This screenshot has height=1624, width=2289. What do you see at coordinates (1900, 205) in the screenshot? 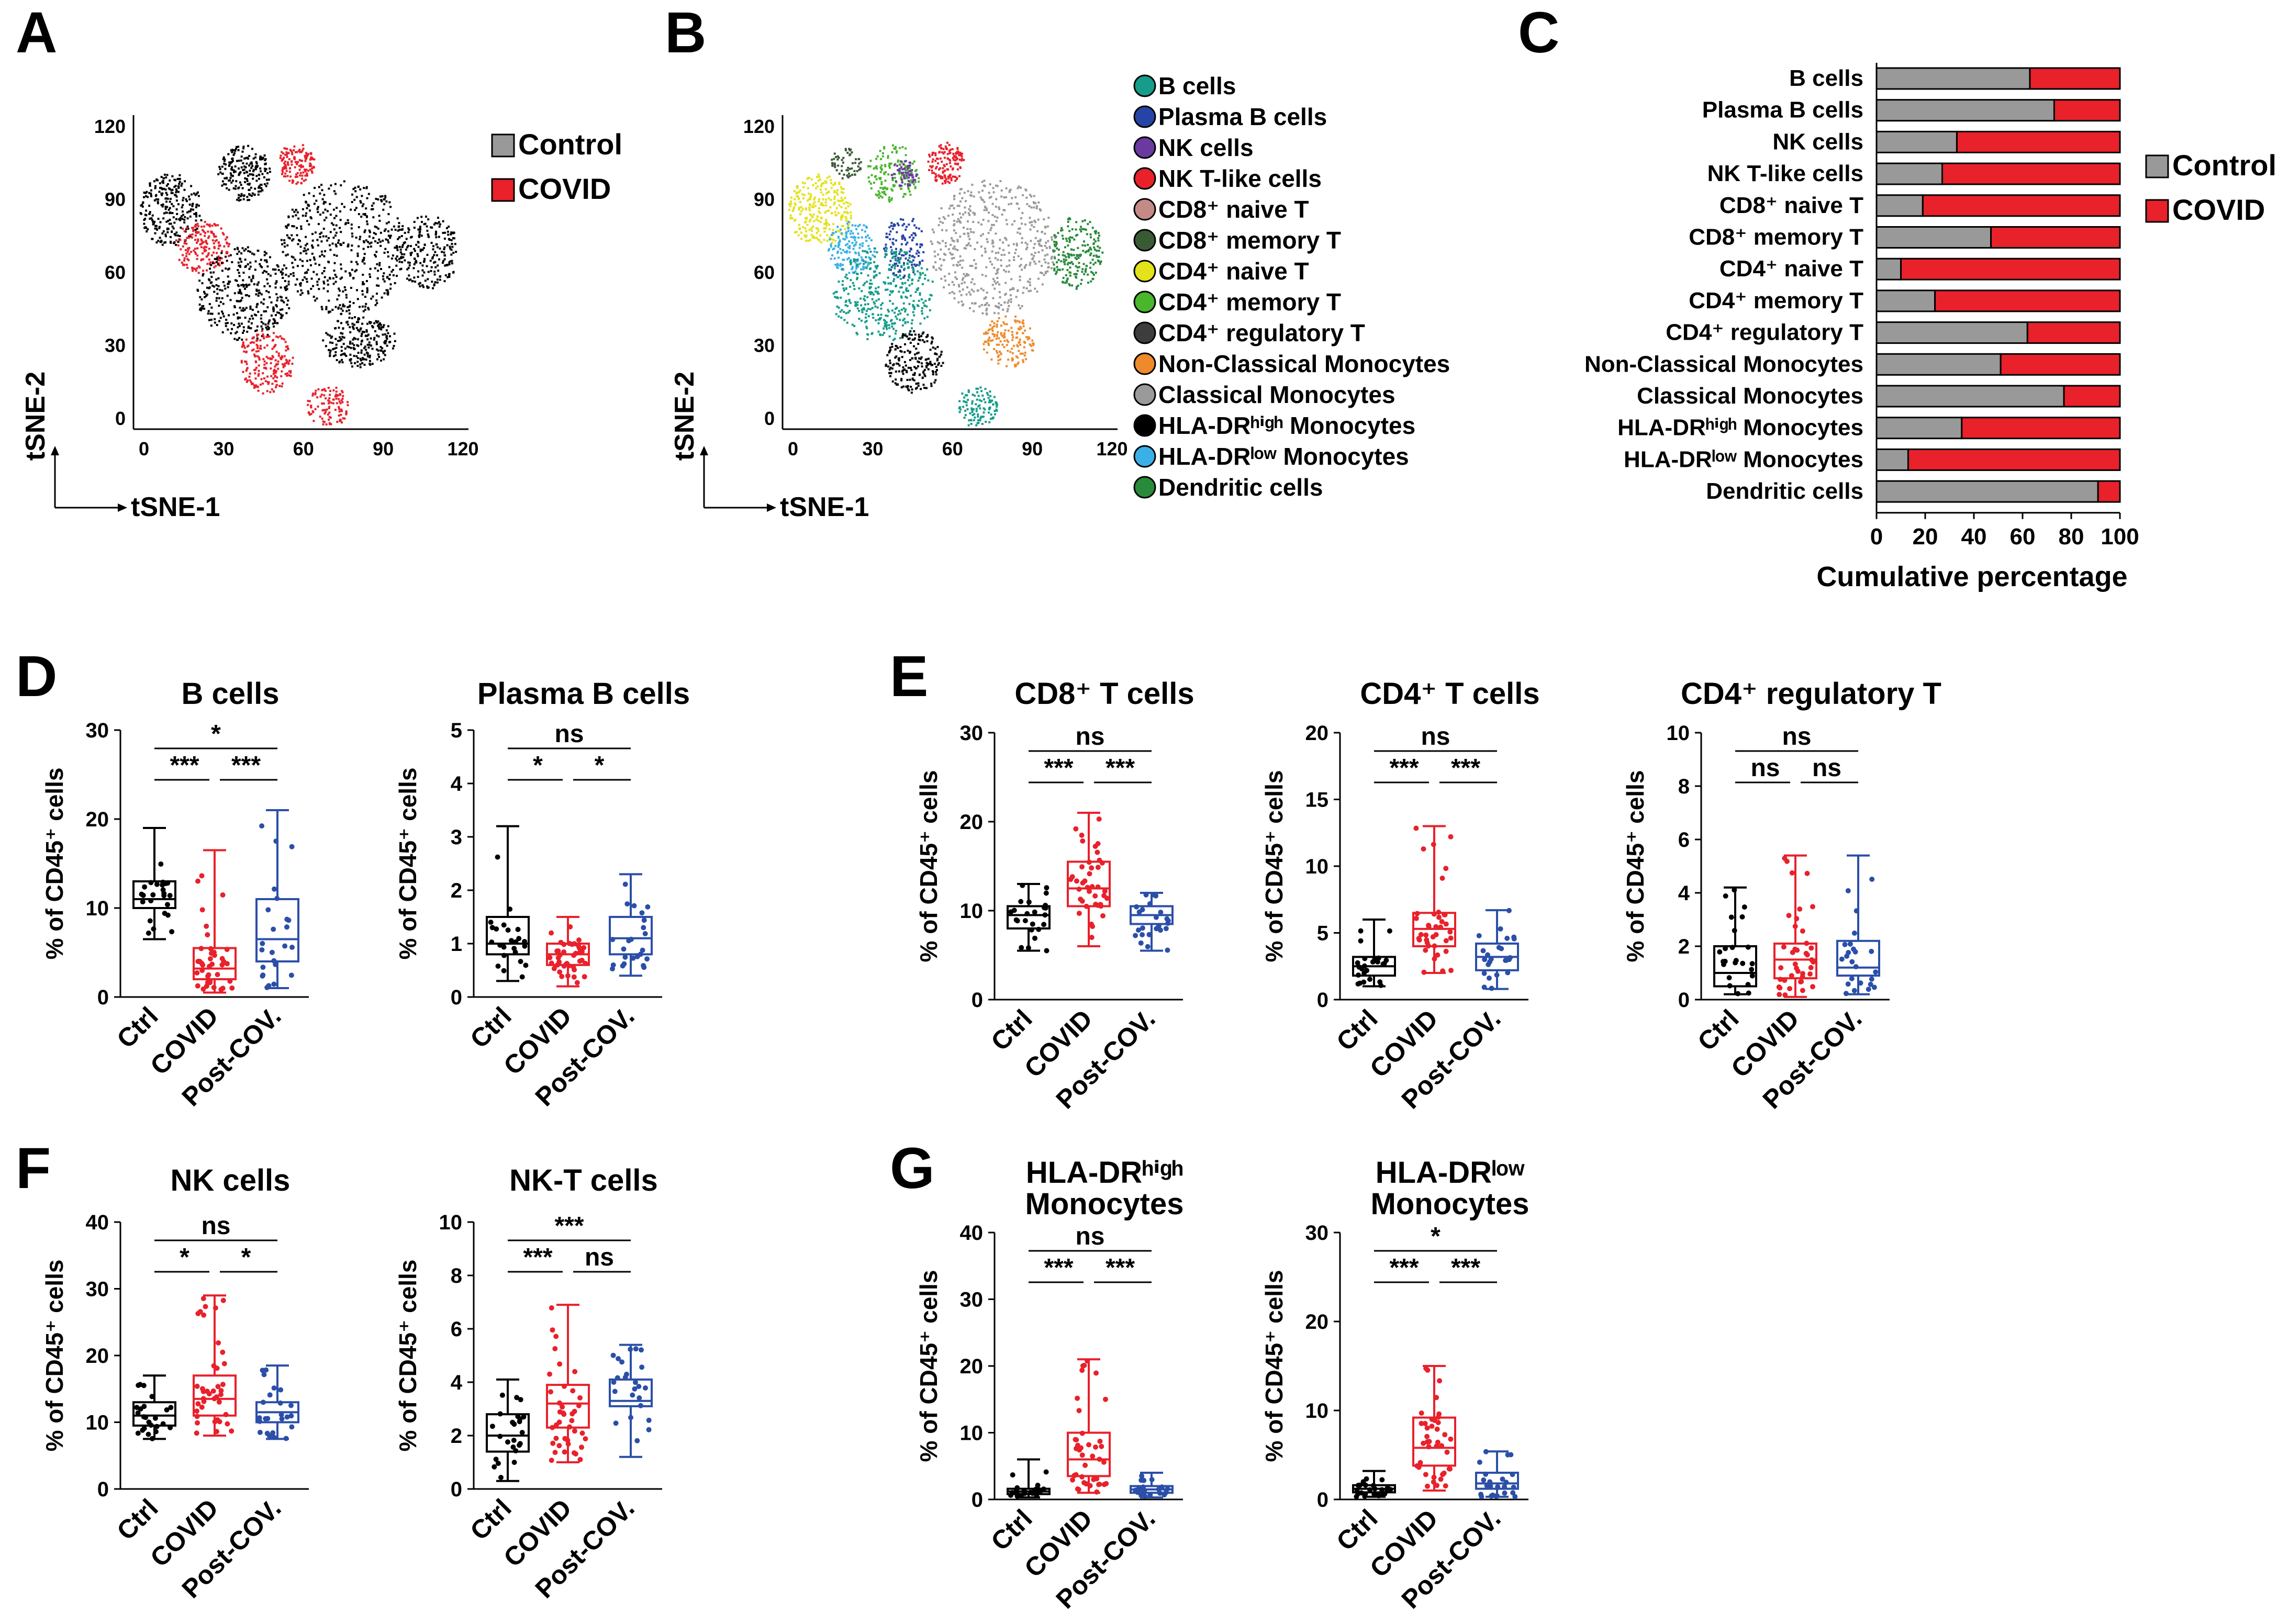
I see `bar-control` at bounding box center [1900, 205].